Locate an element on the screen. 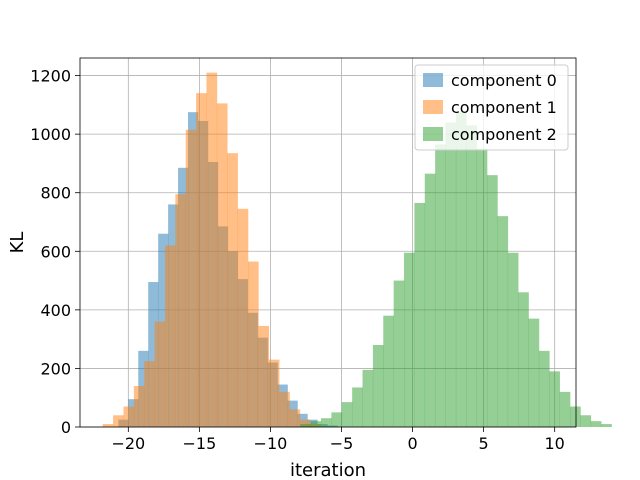 This screenshot has height=480, width=640. x-tick-label: 0 is located at coordinates (412, 443).